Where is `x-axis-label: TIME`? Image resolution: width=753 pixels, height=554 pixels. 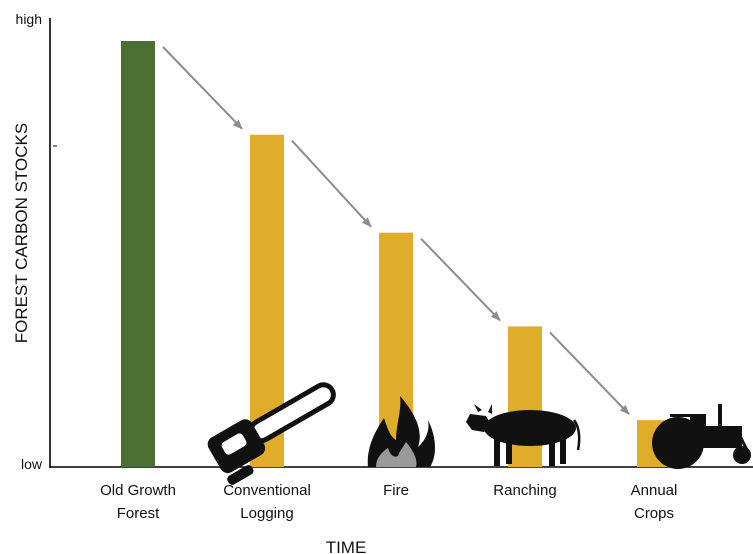
x-axis-label: TIME is located at coordinates (346, 546).